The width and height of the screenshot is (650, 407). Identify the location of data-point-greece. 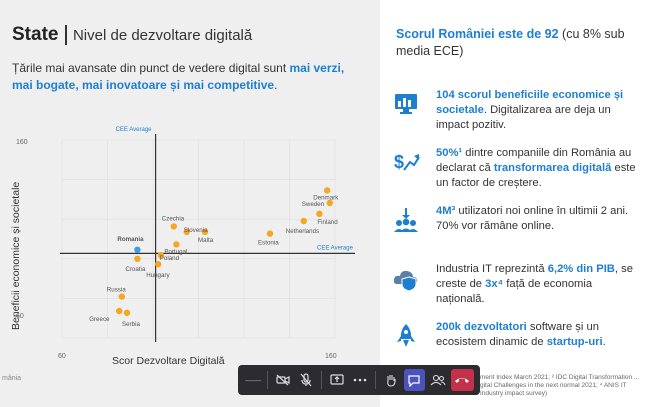
(119, 311).